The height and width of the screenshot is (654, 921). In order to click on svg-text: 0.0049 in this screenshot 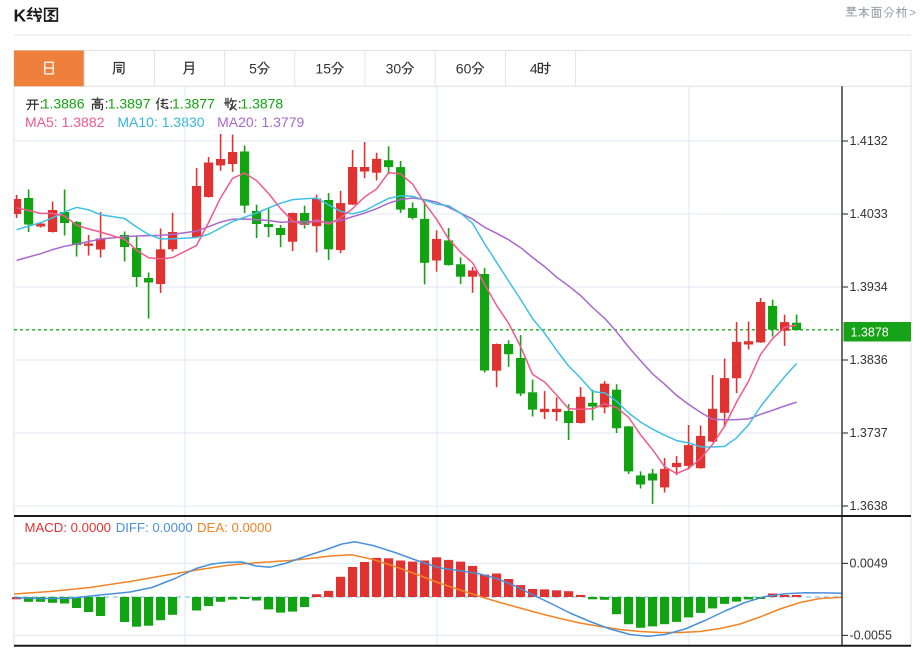, I will do `click(869, 564)`.